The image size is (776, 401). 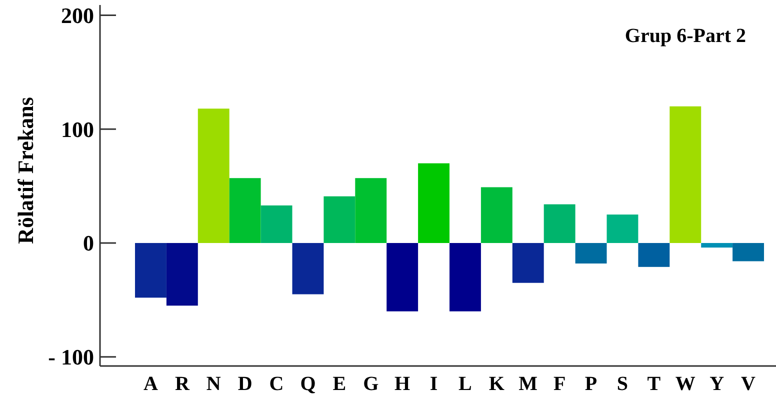 I want to click on x-tick-label: N, so click(x=214, y=384).